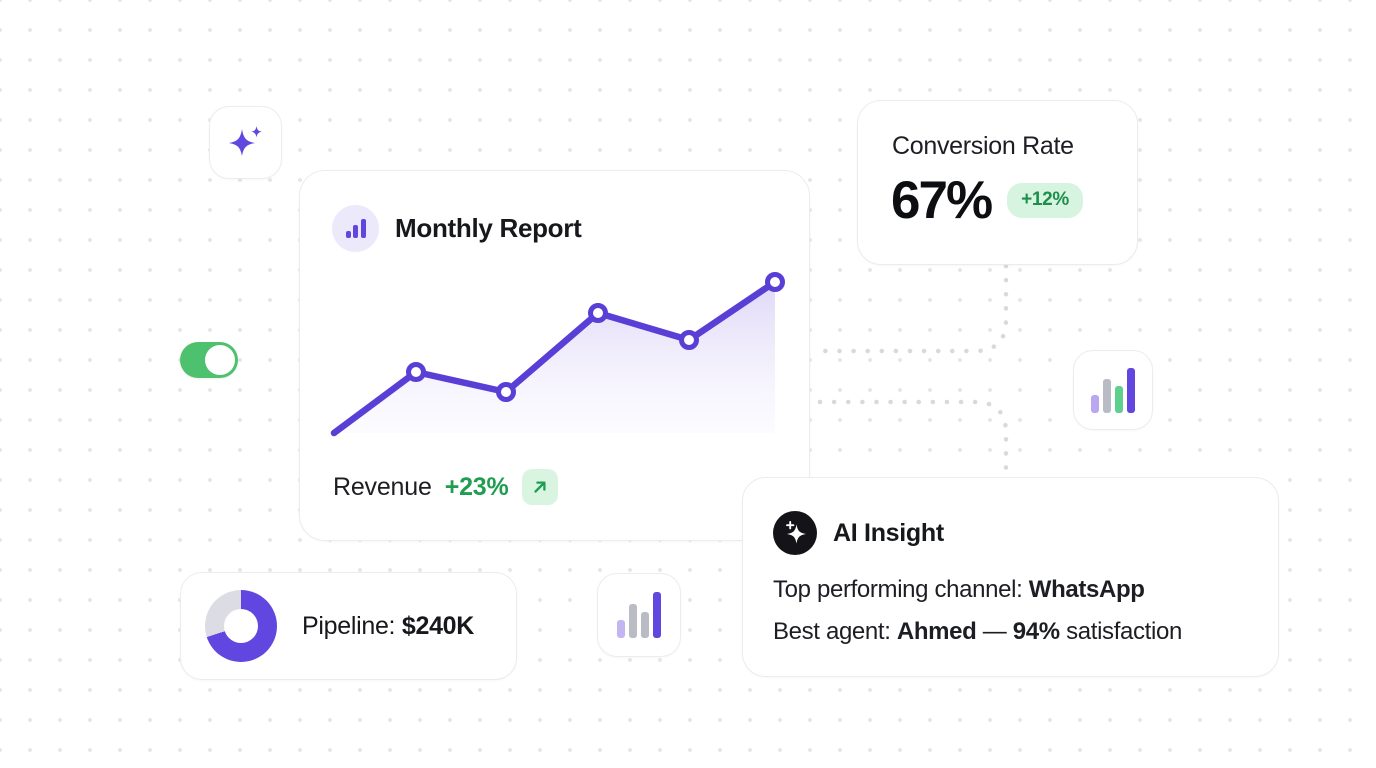 The image size is (1376, 768). I want to click on pipeline-label: Pipeline: $240K, so click(388, 626).